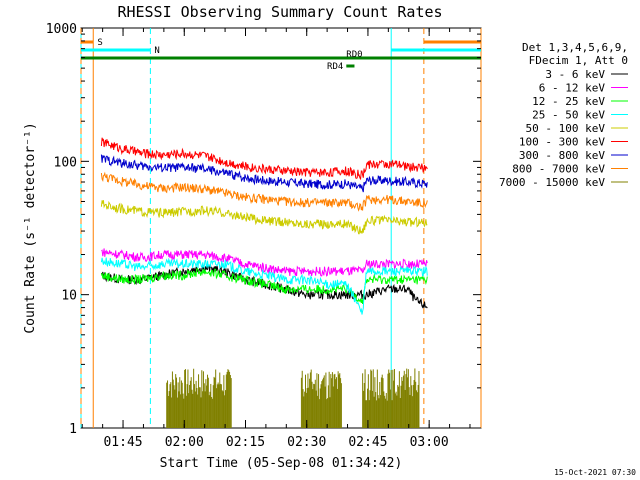  I want to click on y-tick-label: 1, so click(73, 429).